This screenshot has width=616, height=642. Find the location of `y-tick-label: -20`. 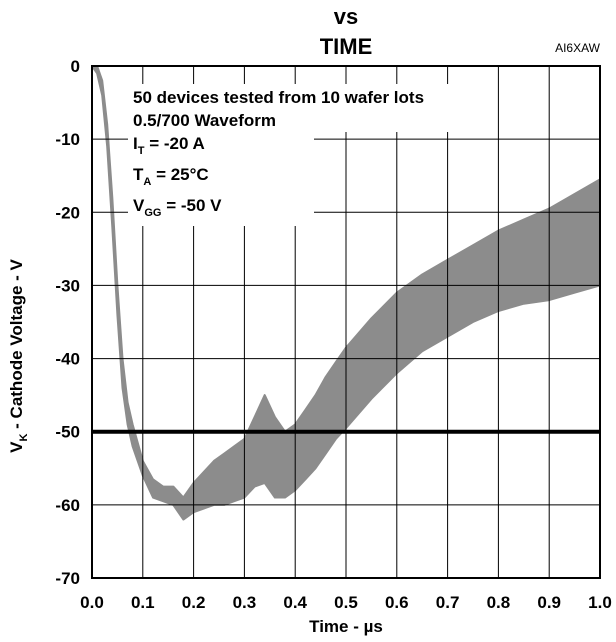

y-tick-label: -20 is located at coordinates (67, 212).